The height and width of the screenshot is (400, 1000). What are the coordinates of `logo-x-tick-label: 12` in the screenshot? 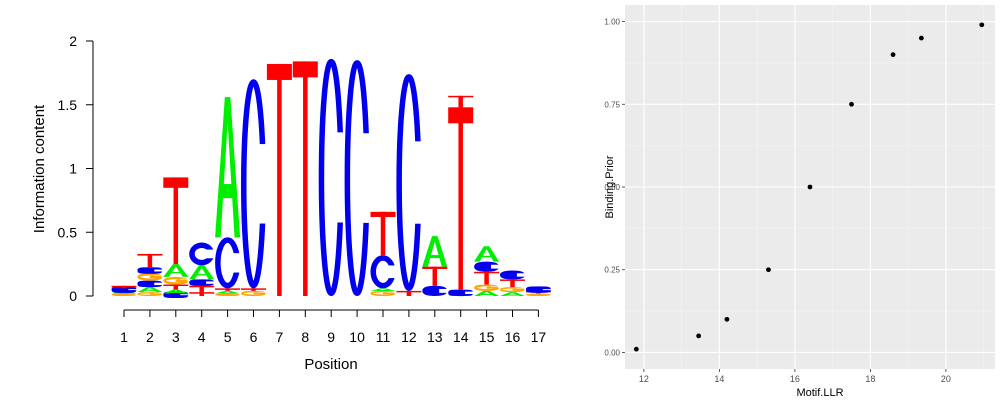 It's located at (409, 337).